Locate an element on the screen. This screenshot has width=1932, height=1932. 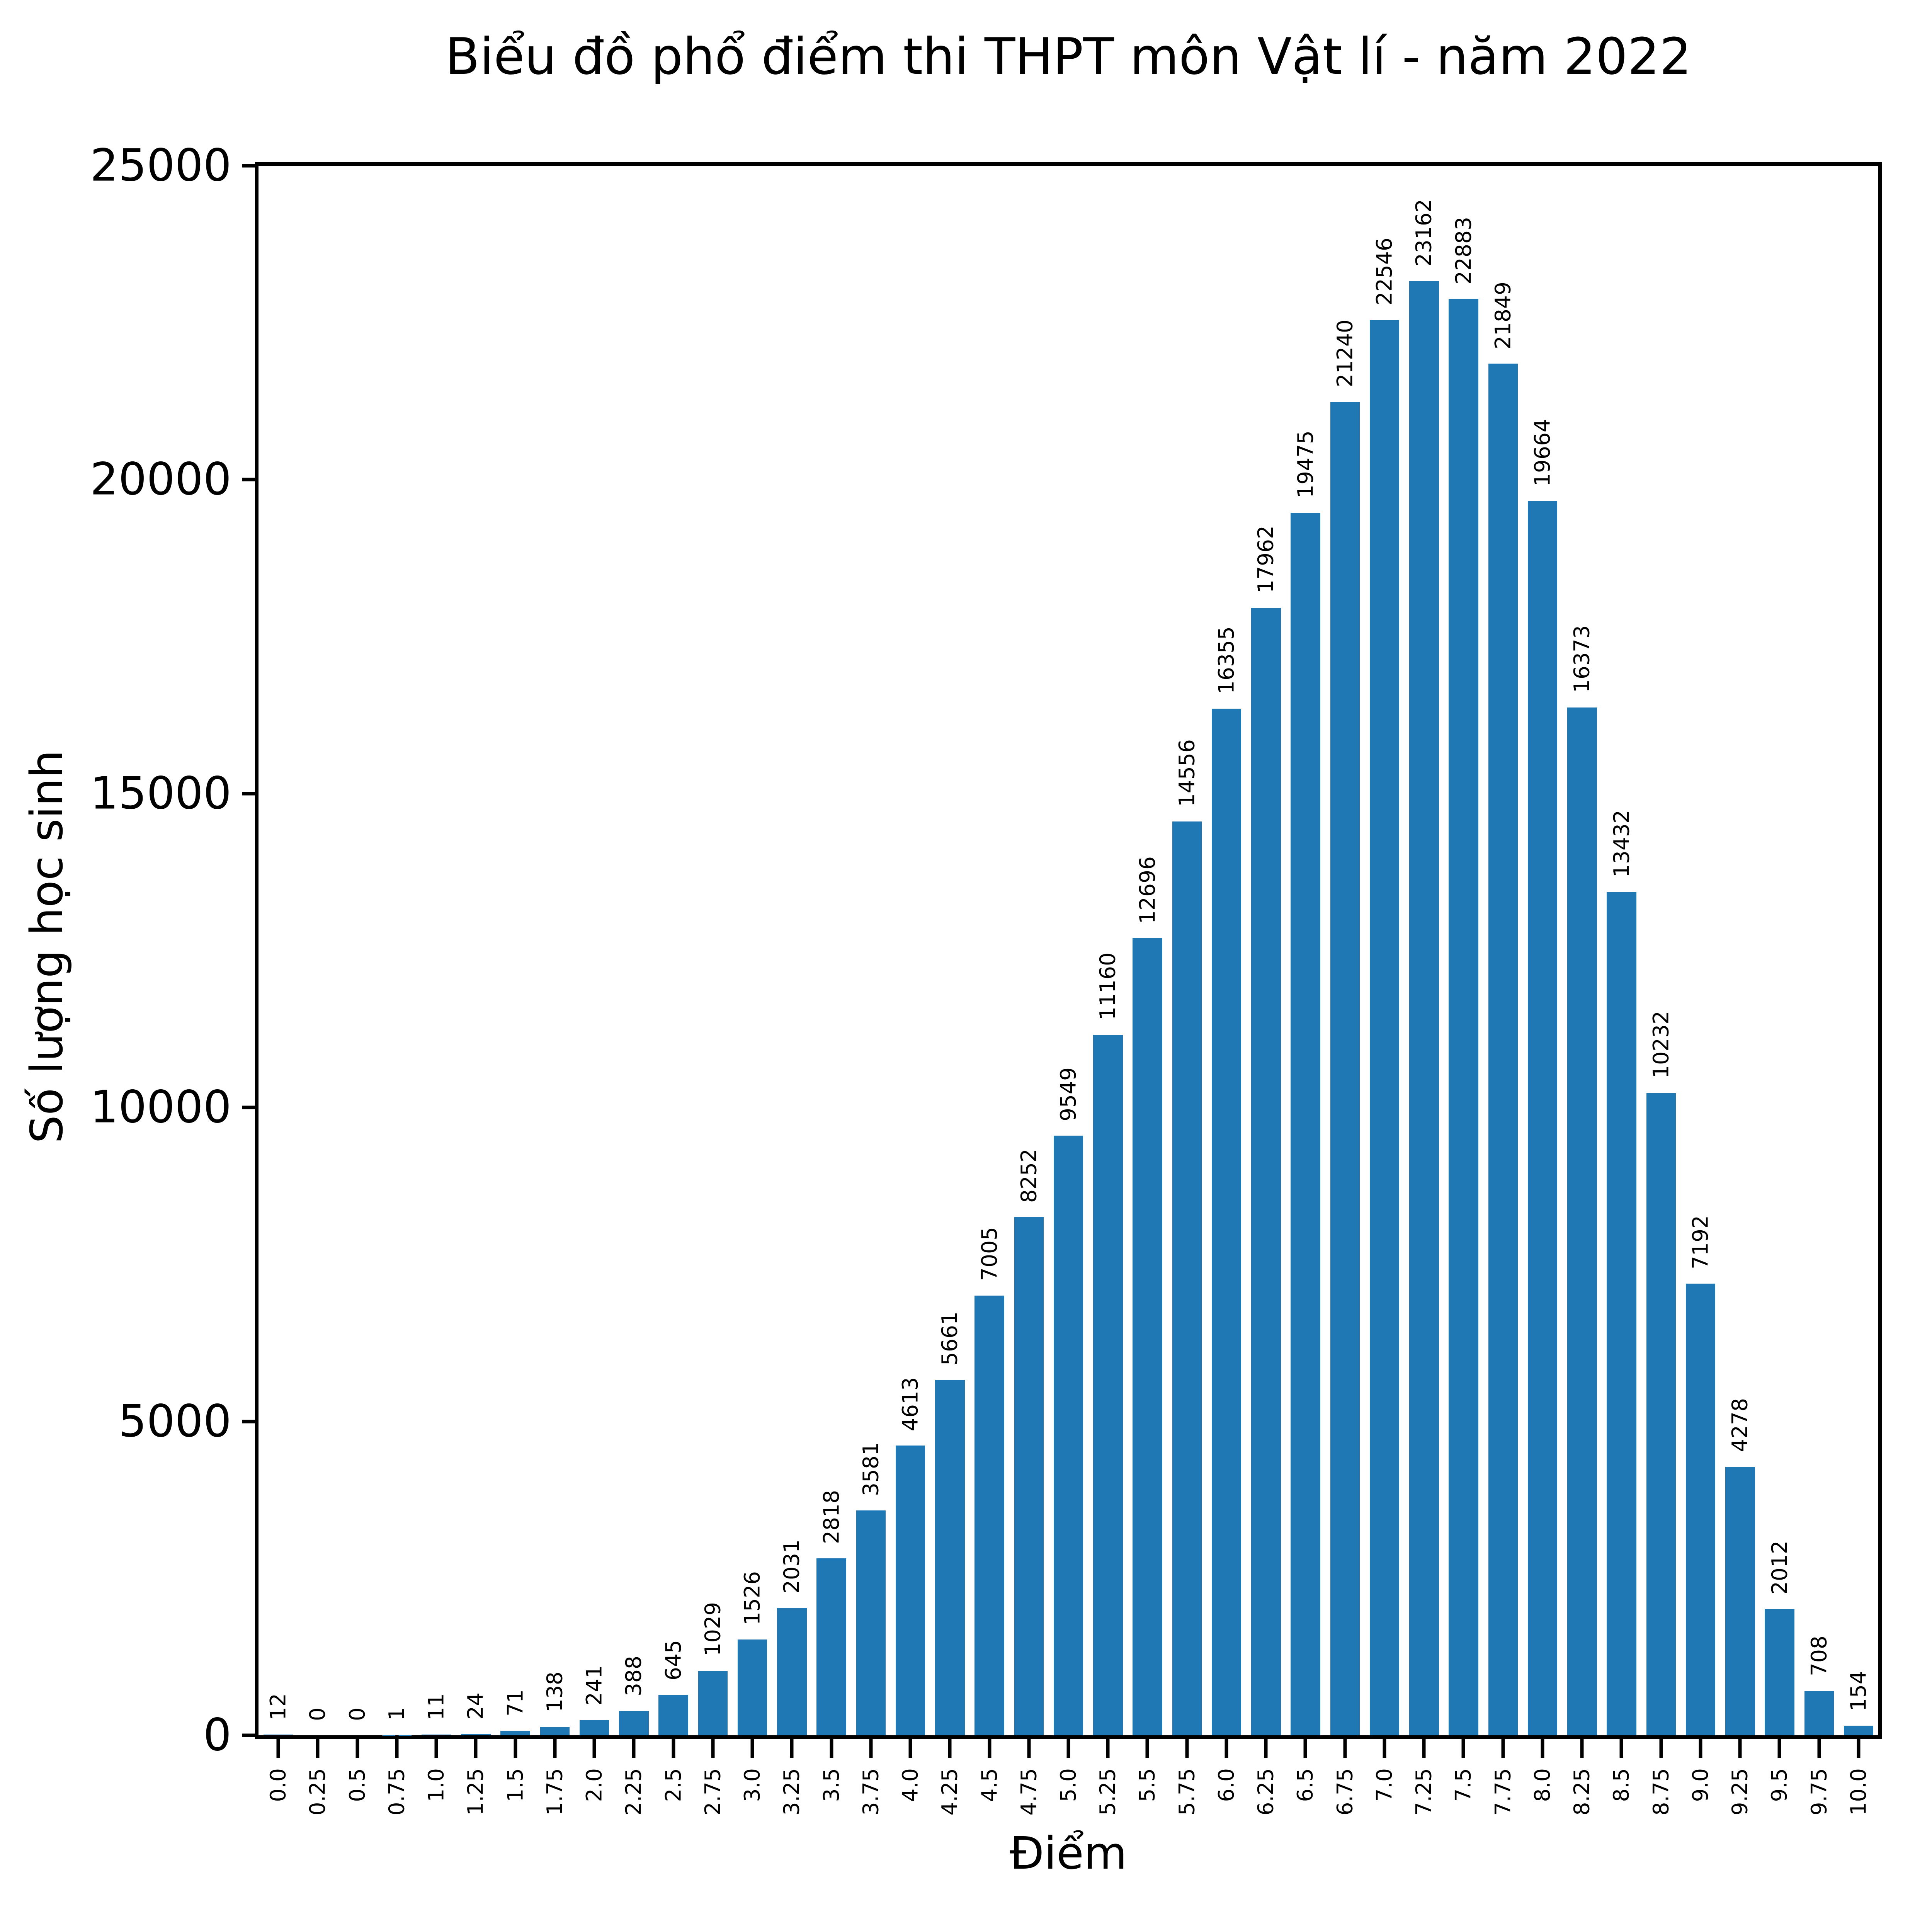
x-tick-0.0: 0.0 is located at coordinates (278, 1769).